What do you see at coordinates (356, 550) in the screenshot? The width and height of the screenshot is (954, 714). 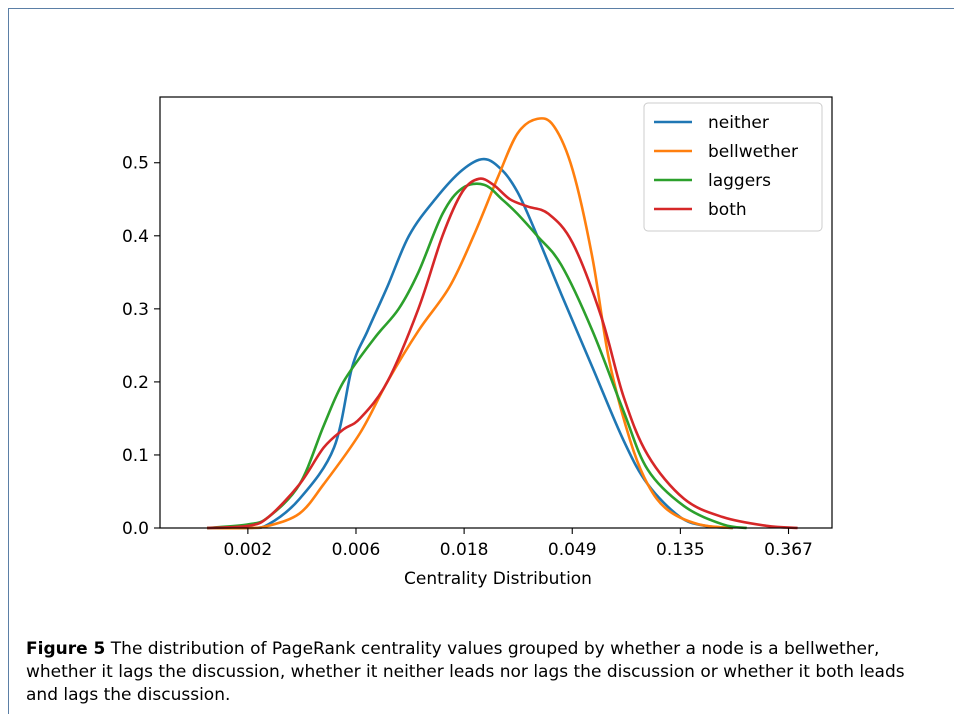 I see `x-tick-label: 0.006` at bounding box center [356, 550].